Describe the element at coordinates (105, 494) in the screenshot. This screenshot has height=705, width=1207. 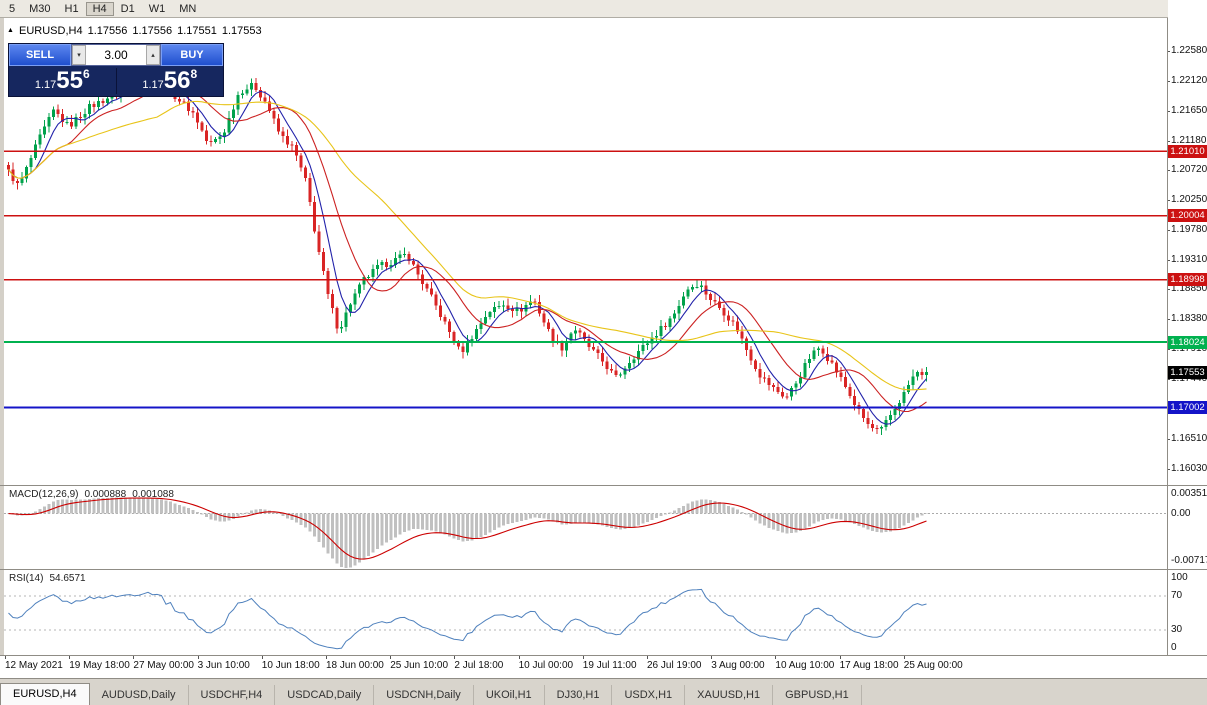
I see `macd-main-value: 0.000888` at that location.